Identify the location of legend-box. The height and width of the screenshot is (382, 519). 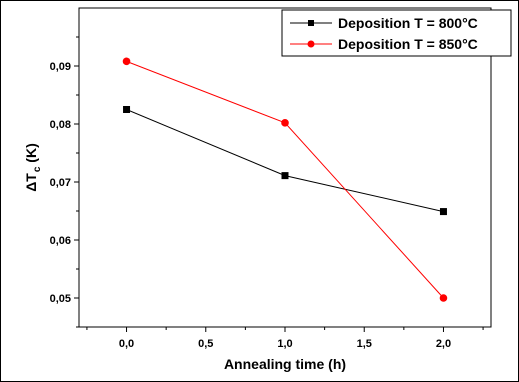
(396, 33).